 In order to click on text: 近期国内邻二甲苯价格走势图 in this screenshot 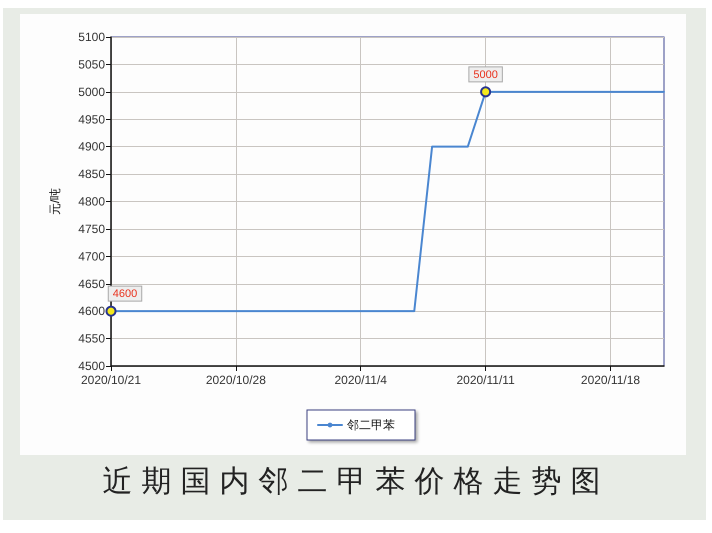, I will do `click(356, 482)`.